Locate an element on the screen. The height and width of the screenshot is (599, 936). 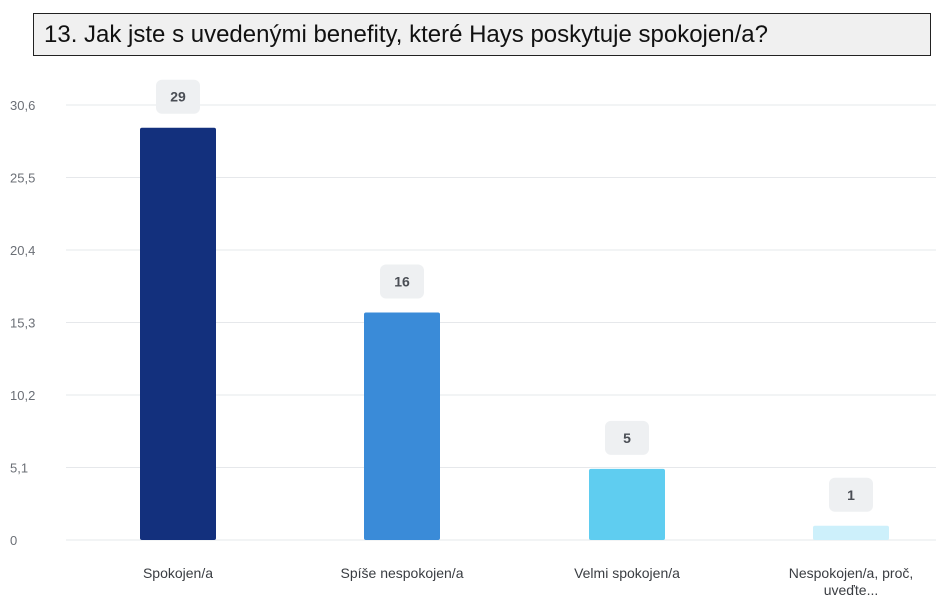
x-tick-label-line: Spíše nespokojen/a is located at coordinates (402, 573).